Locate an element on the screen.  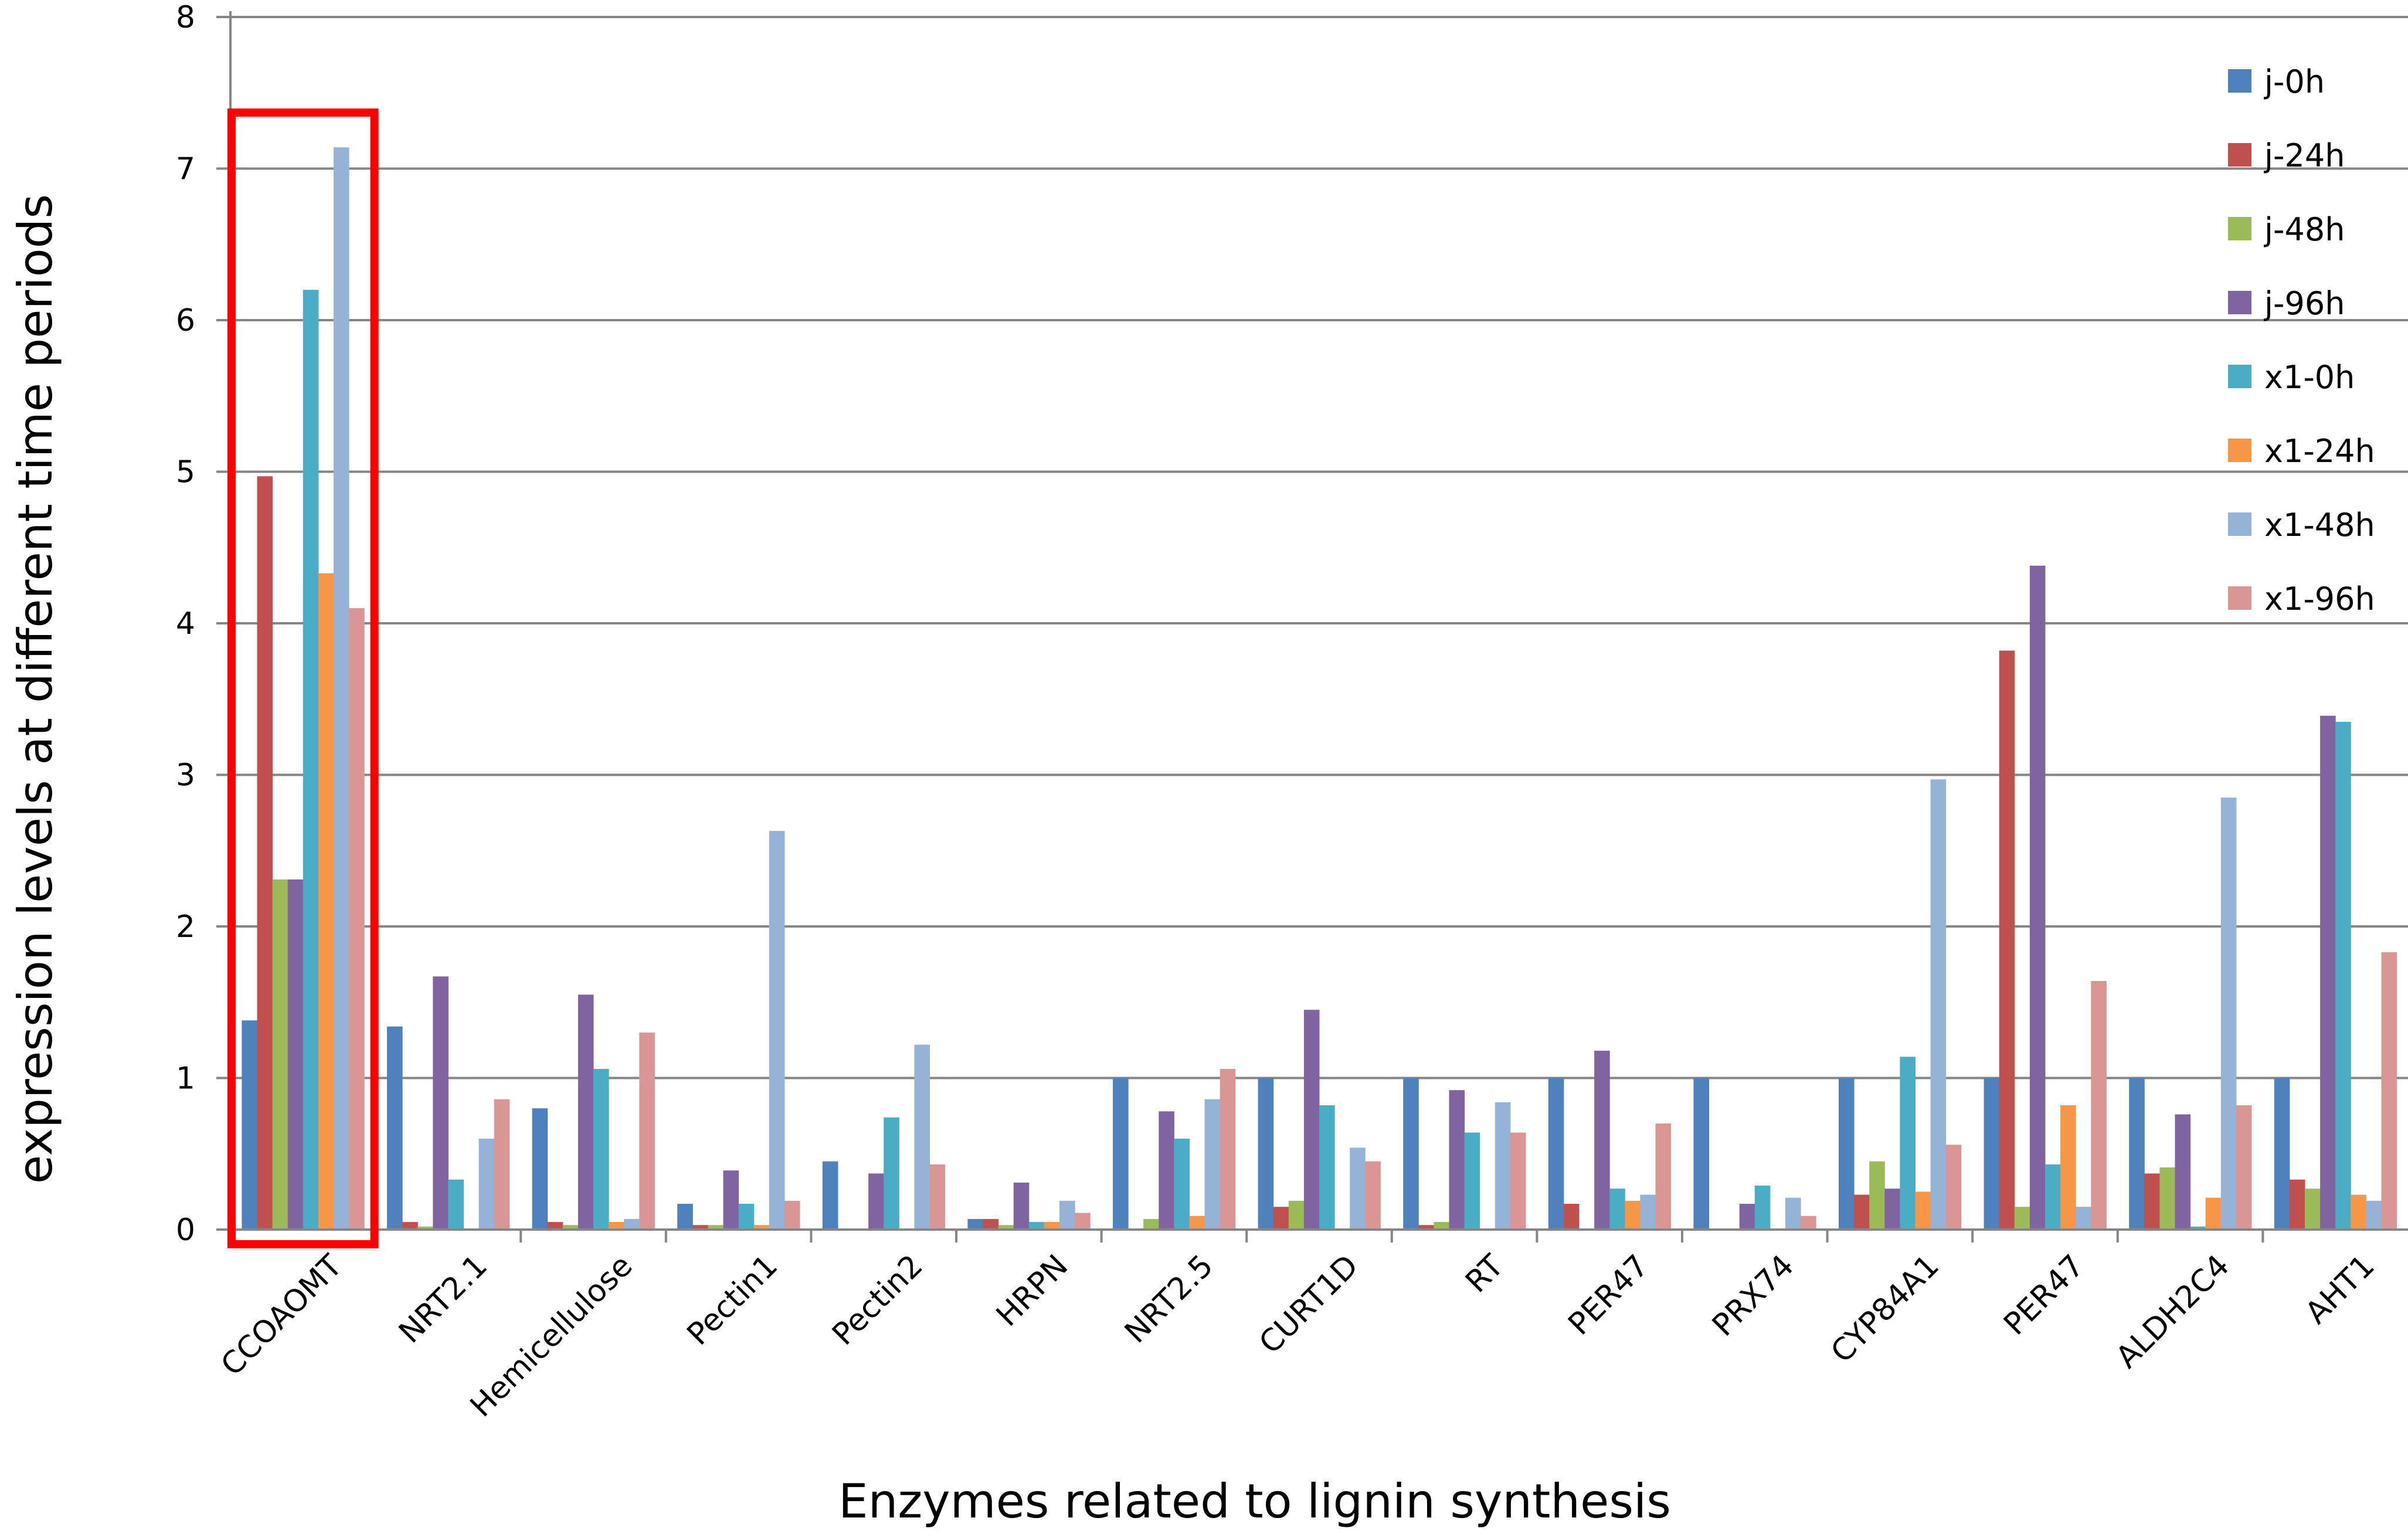
y-tick-label: 0 is located at coordinates (185, 1230).